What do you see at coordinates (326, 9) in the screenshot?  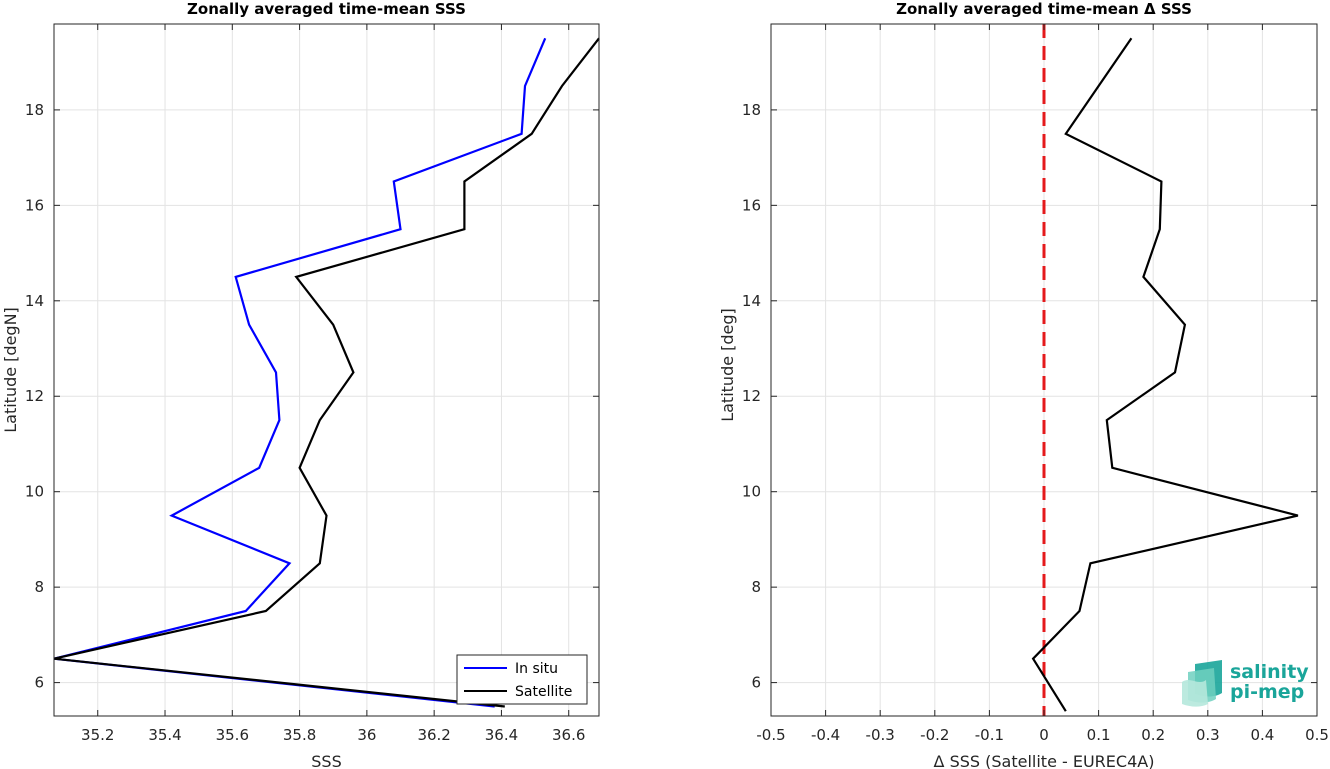 I see `left-chart-title: Zonally averaged time-mean SSS` at bounding box center [326, 9].